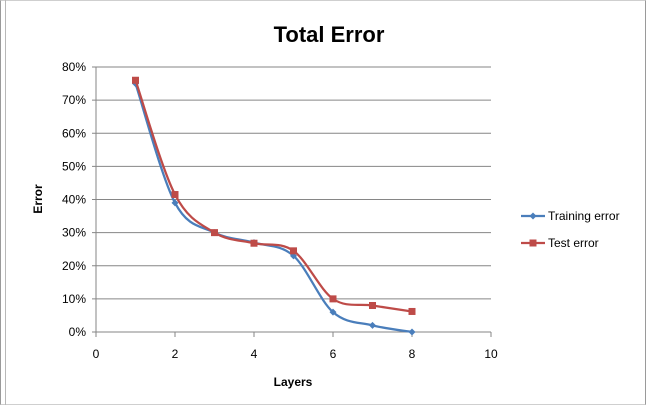 This screenshot has width=646, height=405. What do you see at coordinates (491, 354) in the screenshot?
I see `x-tick-label: 10` at bounding box center [491, 354].